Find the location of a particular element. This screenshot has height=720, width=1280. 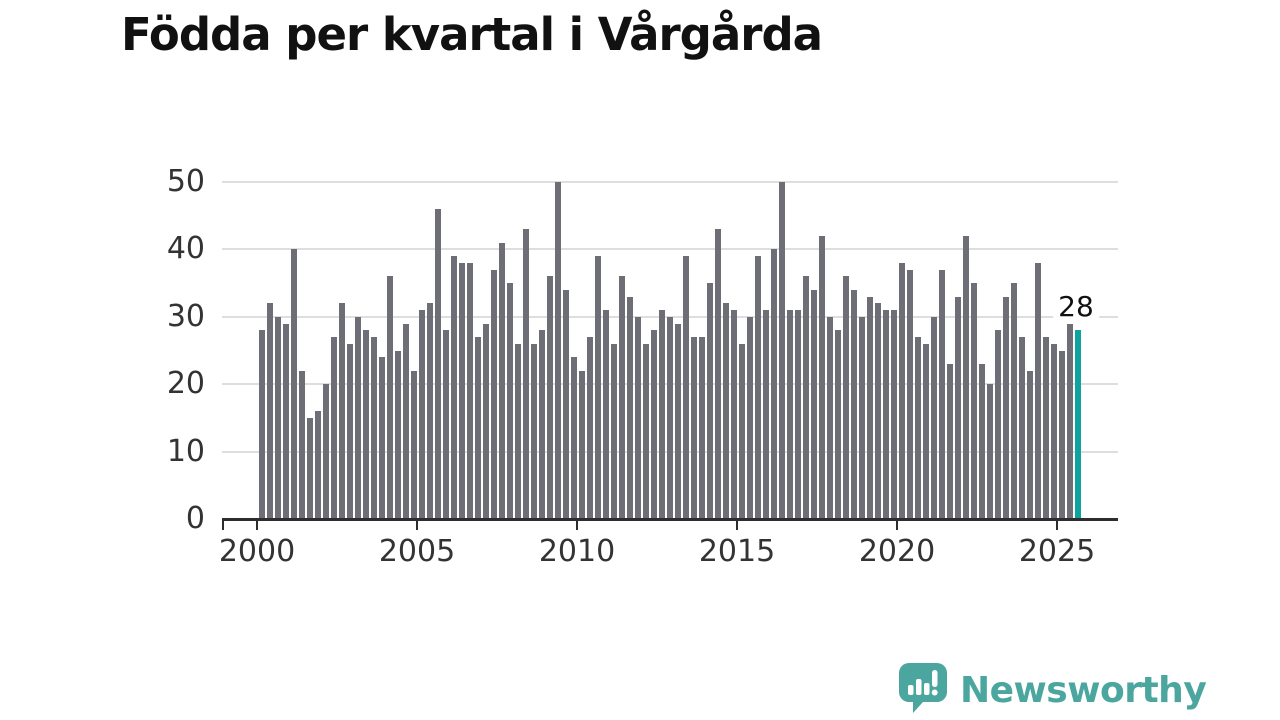

x-axis-tick-label: 2010 is located at coordinates (577, 551).